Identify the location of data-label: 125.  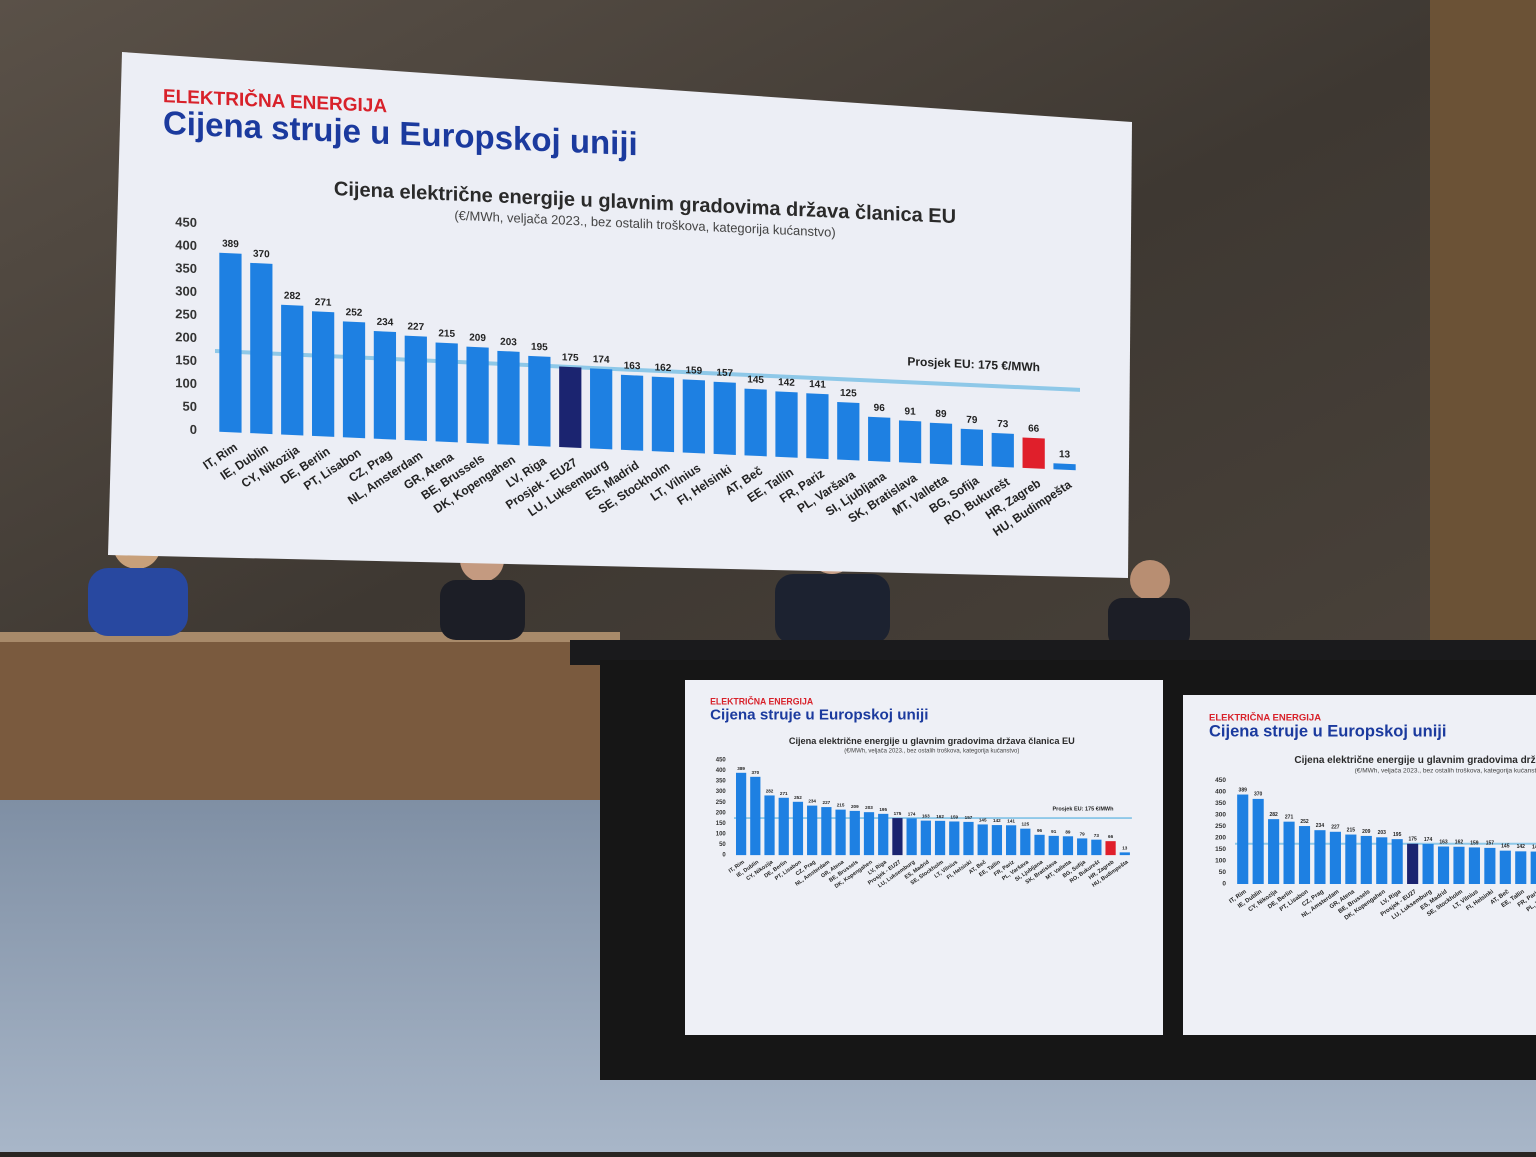
(1025, 824).